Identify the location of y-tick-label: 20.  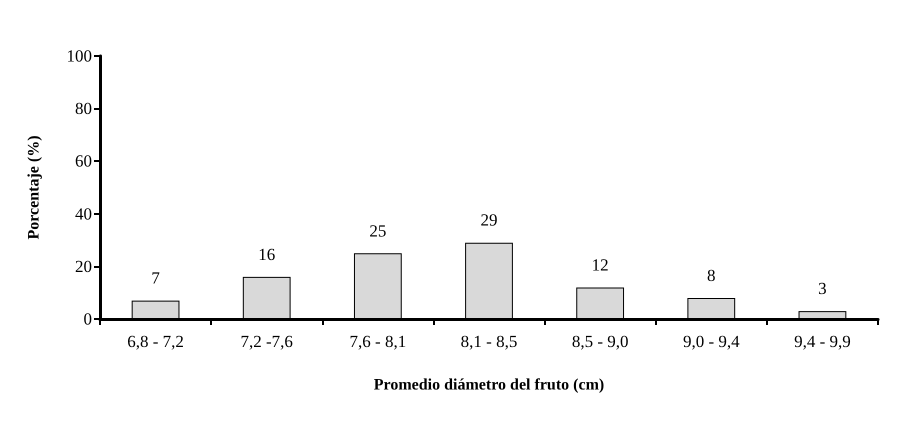
(83, 266).